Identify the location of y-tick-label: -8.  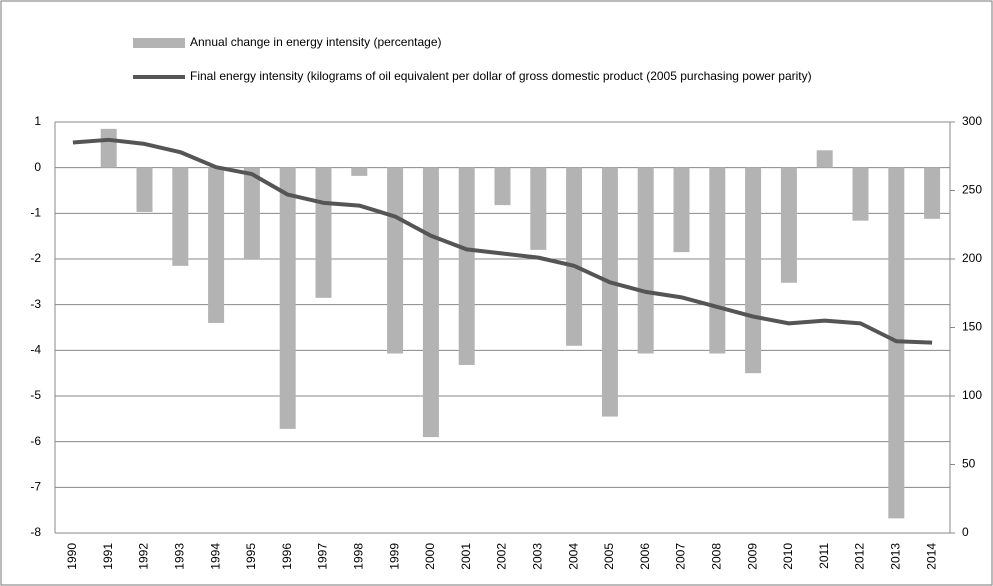
(35, 532).